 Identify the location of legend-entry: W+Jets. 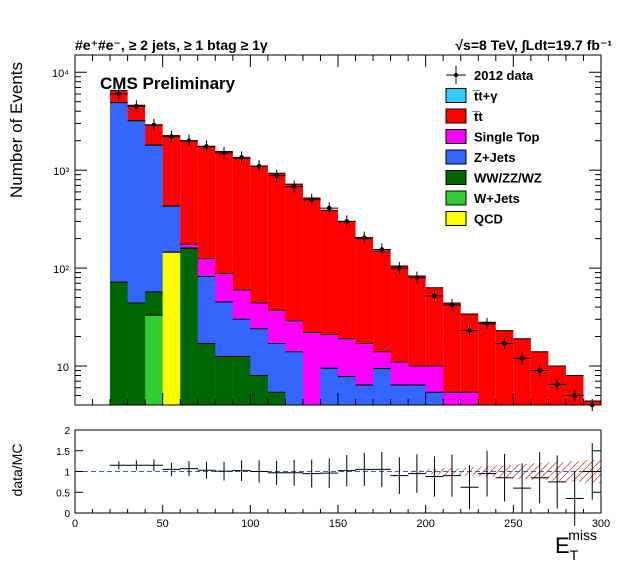
(482, 198).